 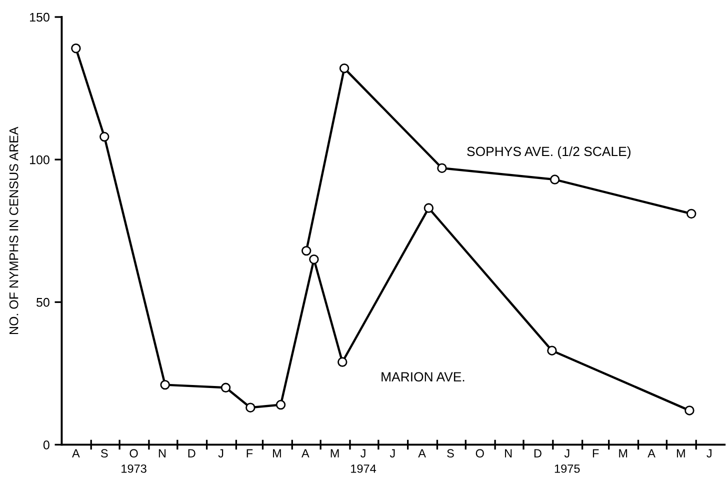 What do you see at coordinates (43, 302) in the screenshot?
I see `y-tick-label: 50` at bounding box center [43, 302].